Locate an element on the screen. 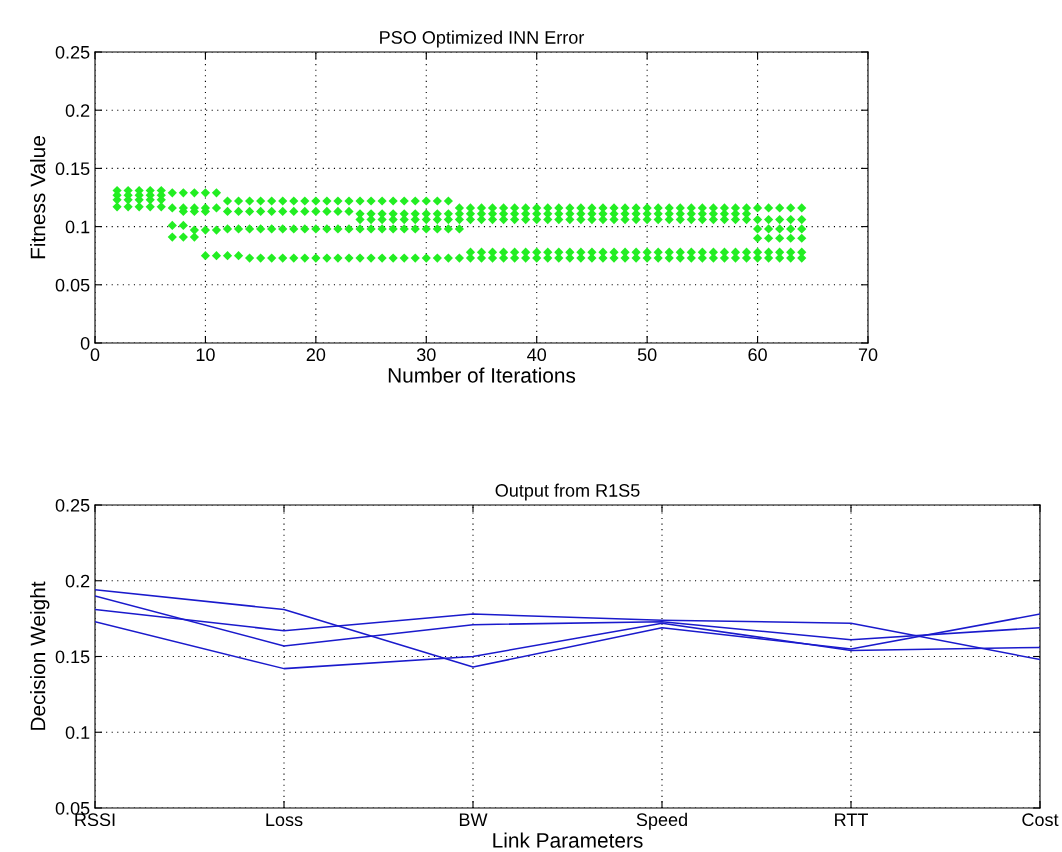 This screenshot has height=852, width=1062. x-tick-label: BW is located at coordinates (473, 819).